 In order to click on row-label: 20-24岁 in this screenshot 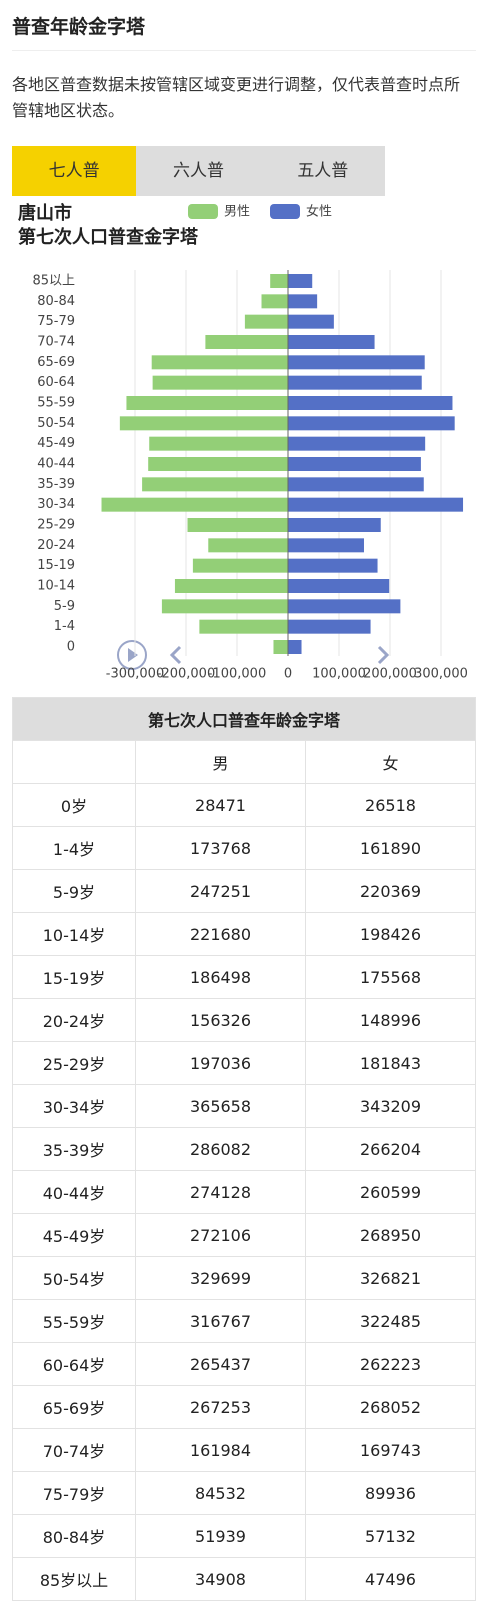, I will do `click(74, 1020)`.